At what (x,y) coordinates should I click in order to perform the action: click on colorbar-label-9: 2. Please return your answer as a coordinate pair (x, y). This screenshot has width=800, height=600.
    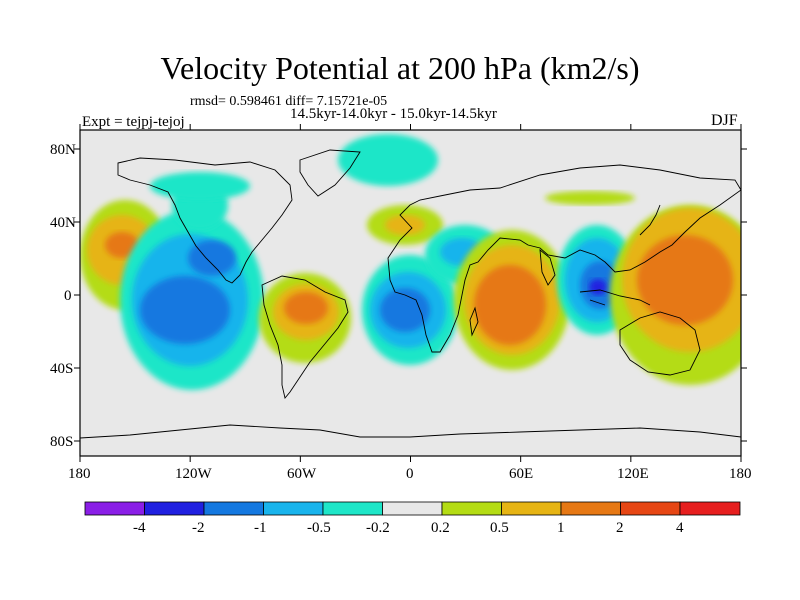
    Looking at the image, I should click on (620, 528).